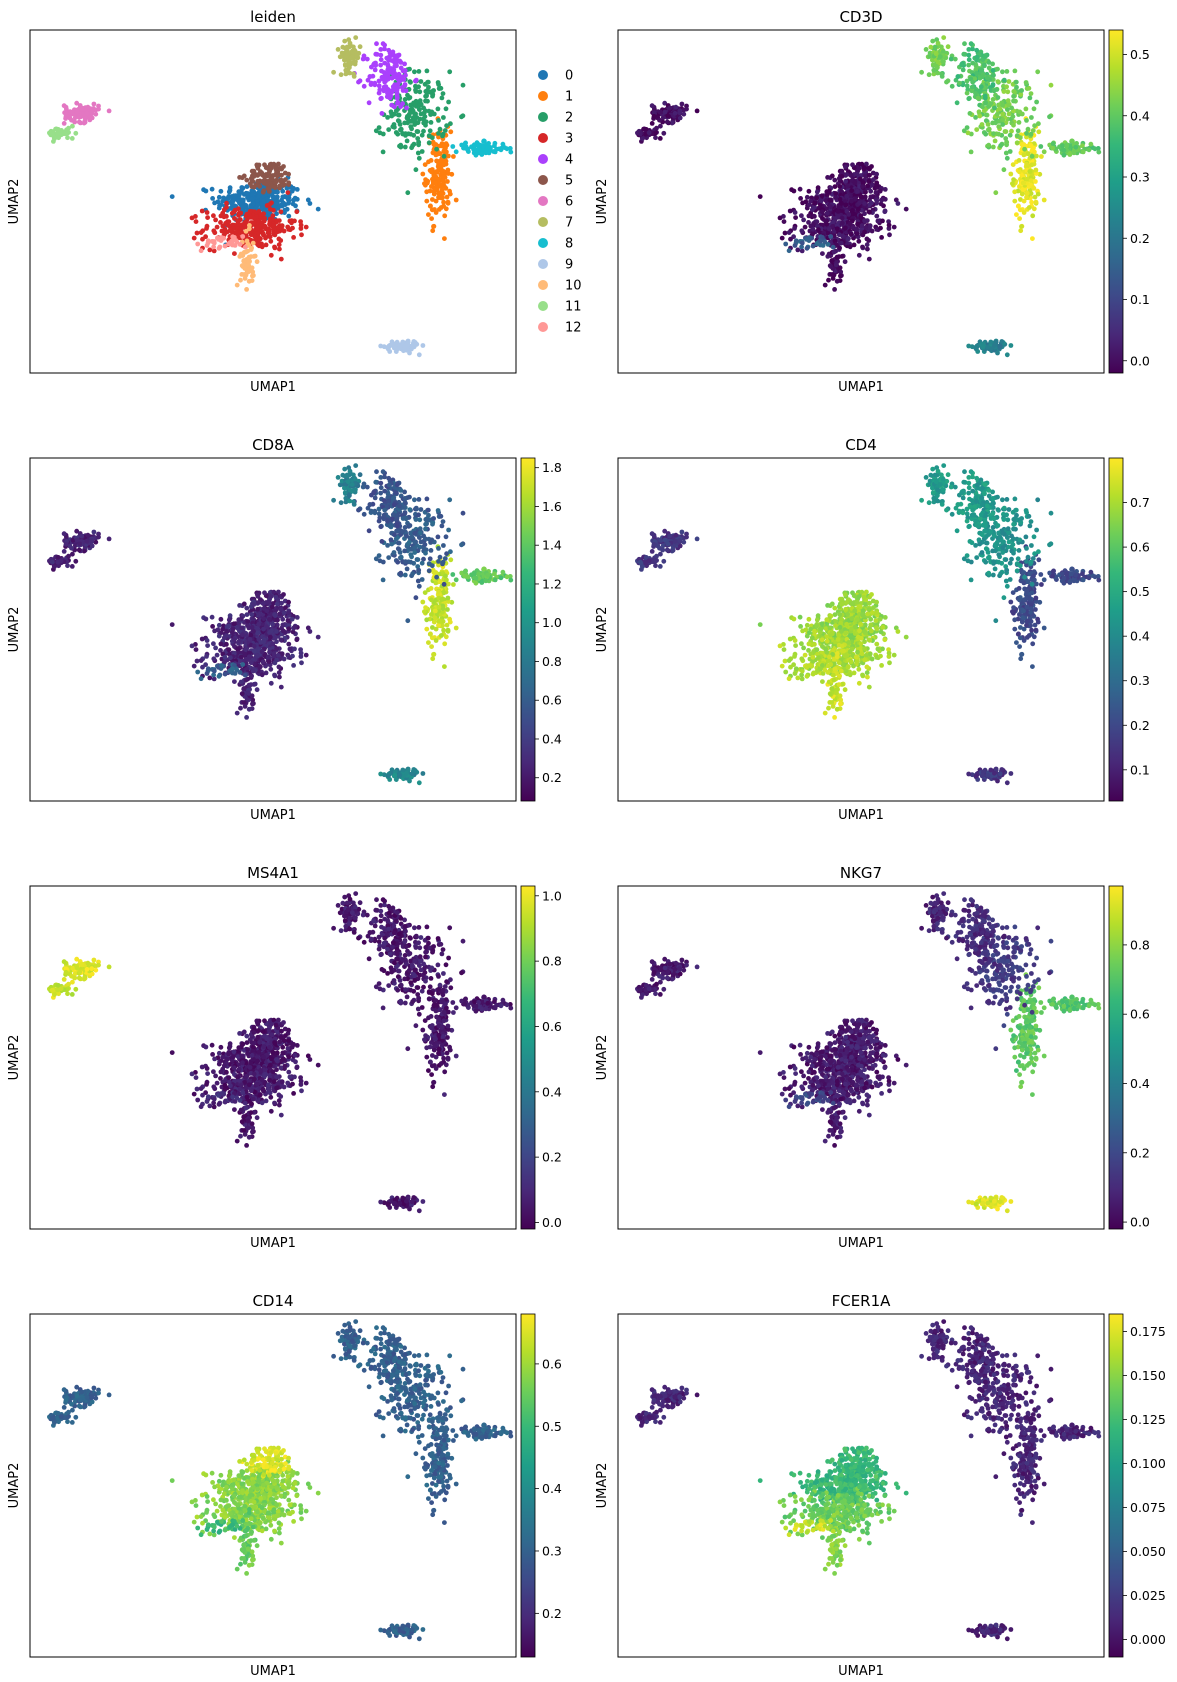 The width and height of the screenshot is (1177, 1682). What do you see at coordinates (602, 202) in the screenshot?
I see `y-axis-label: UMAP2` at bounding box center [602, 202].